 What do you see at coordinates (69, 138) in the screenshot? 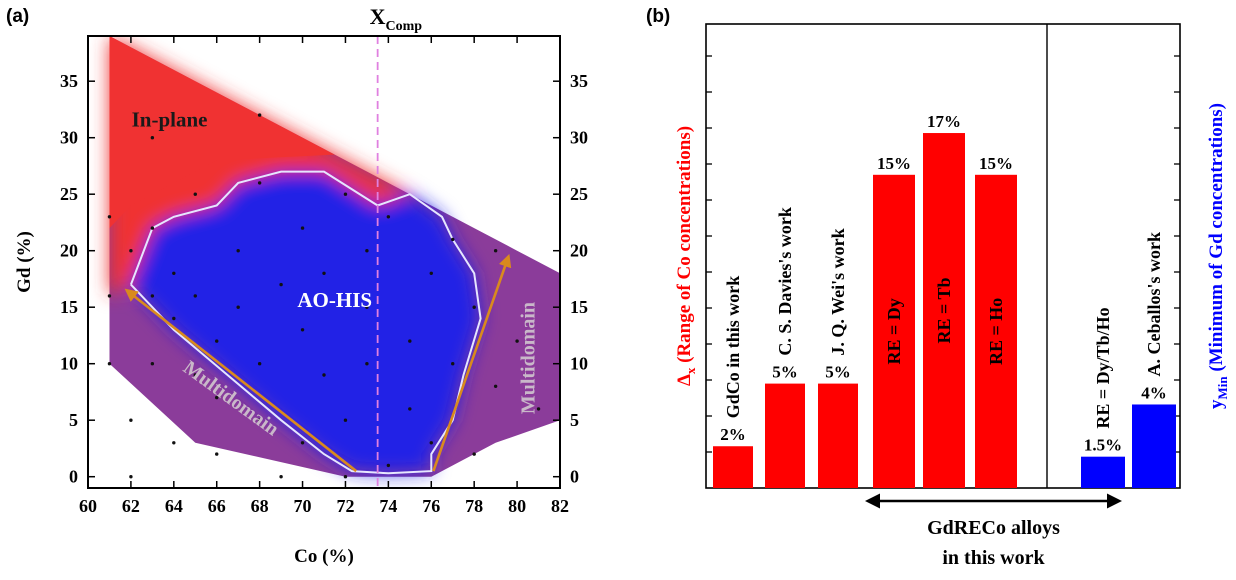
I see `y-tick-label: 30` at bounding box center [69, 138].